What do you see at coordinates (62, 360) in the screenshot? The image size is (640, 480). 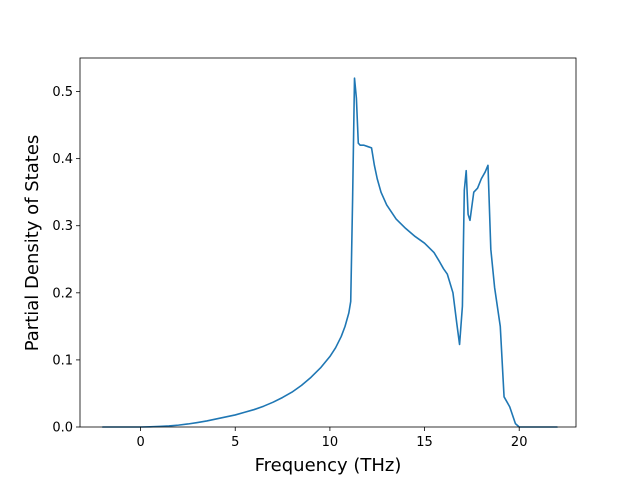 I see `y-tick-label: 0.1` at bounding box center [62, 360].